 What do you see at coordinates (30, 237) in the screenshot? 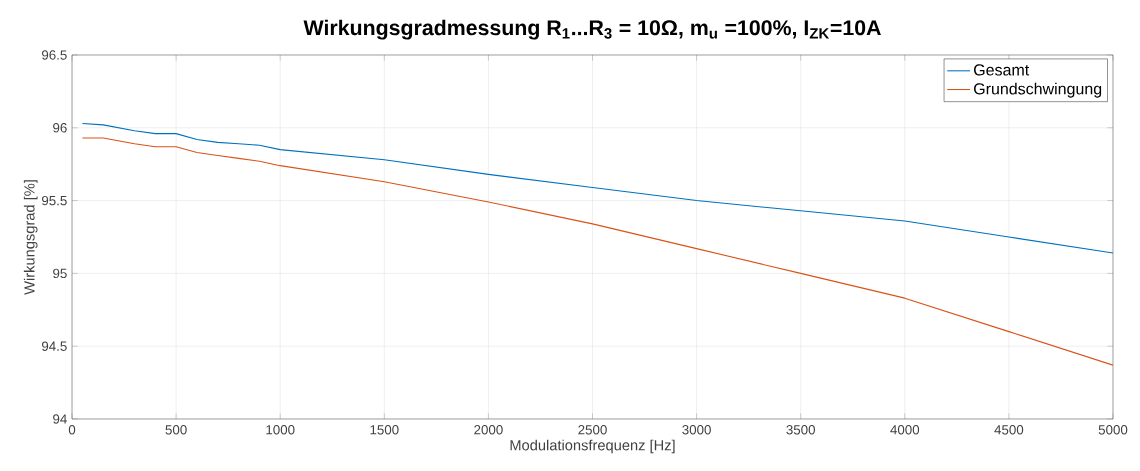
I see `y-axis-title: Wirkungsgrad [%]` at bounding box center [30, 237].